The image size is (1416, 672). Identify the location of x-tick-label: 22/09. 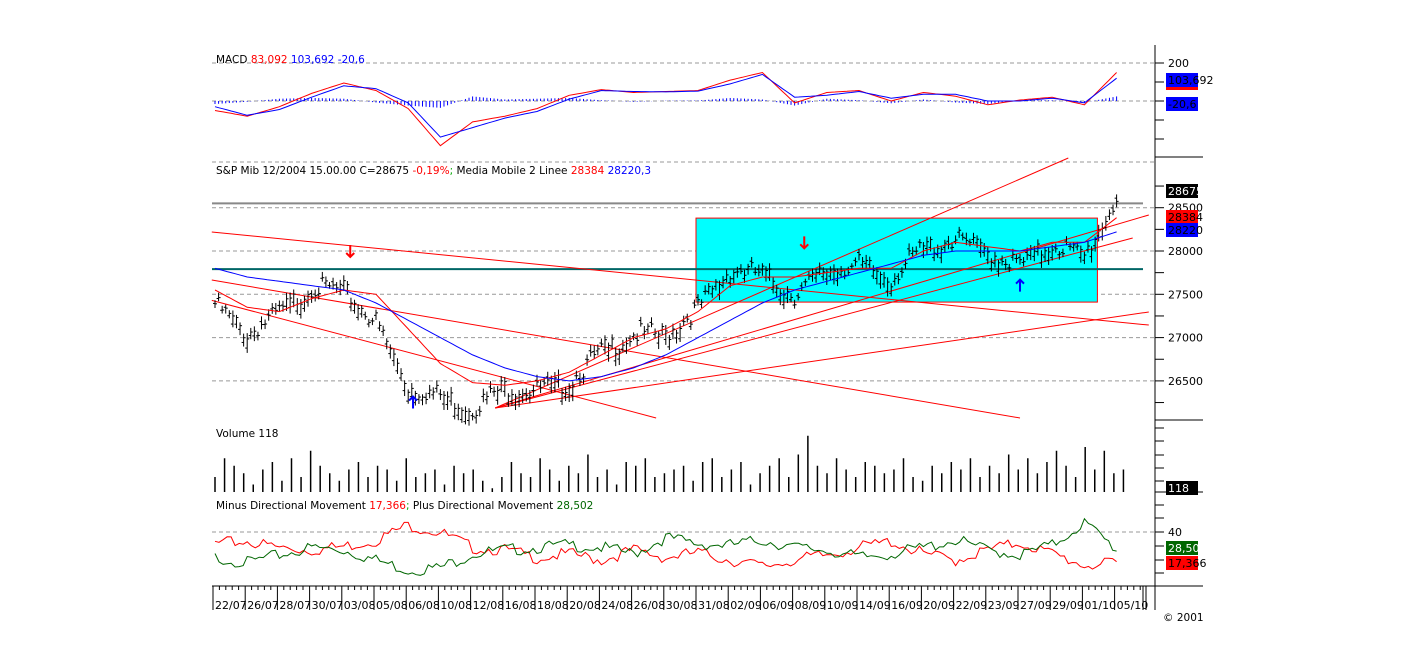
(972, 605).